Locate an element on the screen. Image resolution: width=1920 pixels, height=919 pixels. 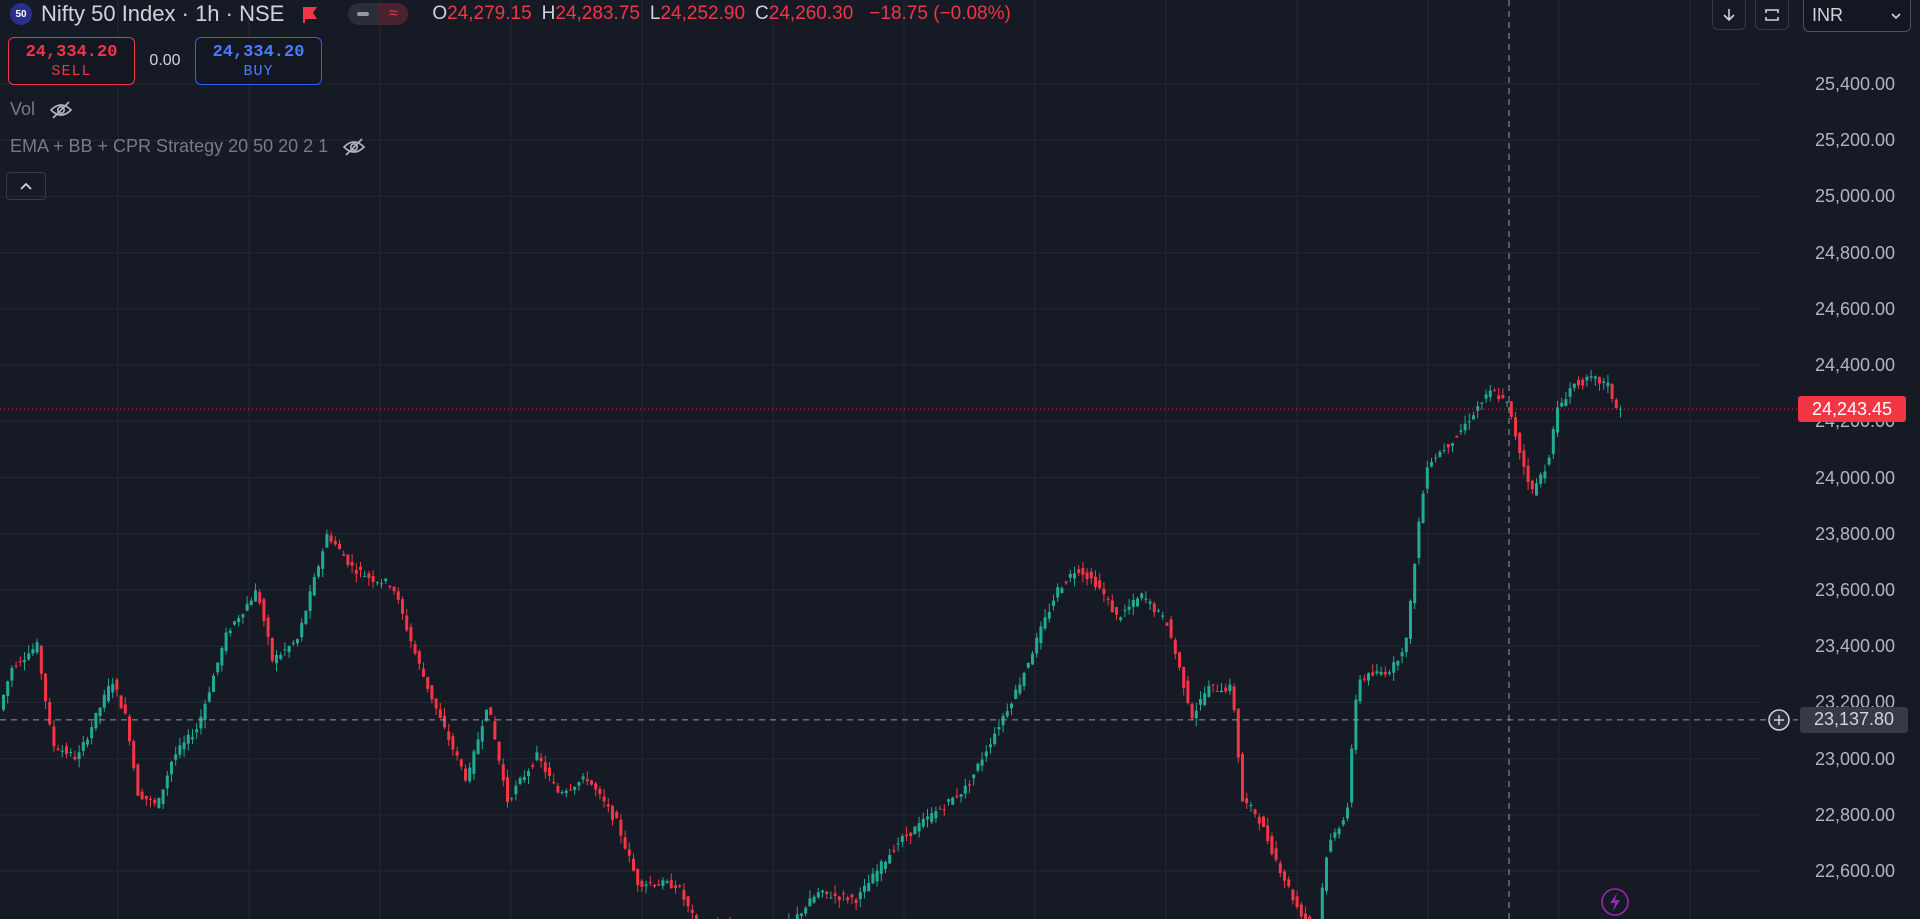
price-axis-label: 23,000.00 is located at coordinates (1855, 758).